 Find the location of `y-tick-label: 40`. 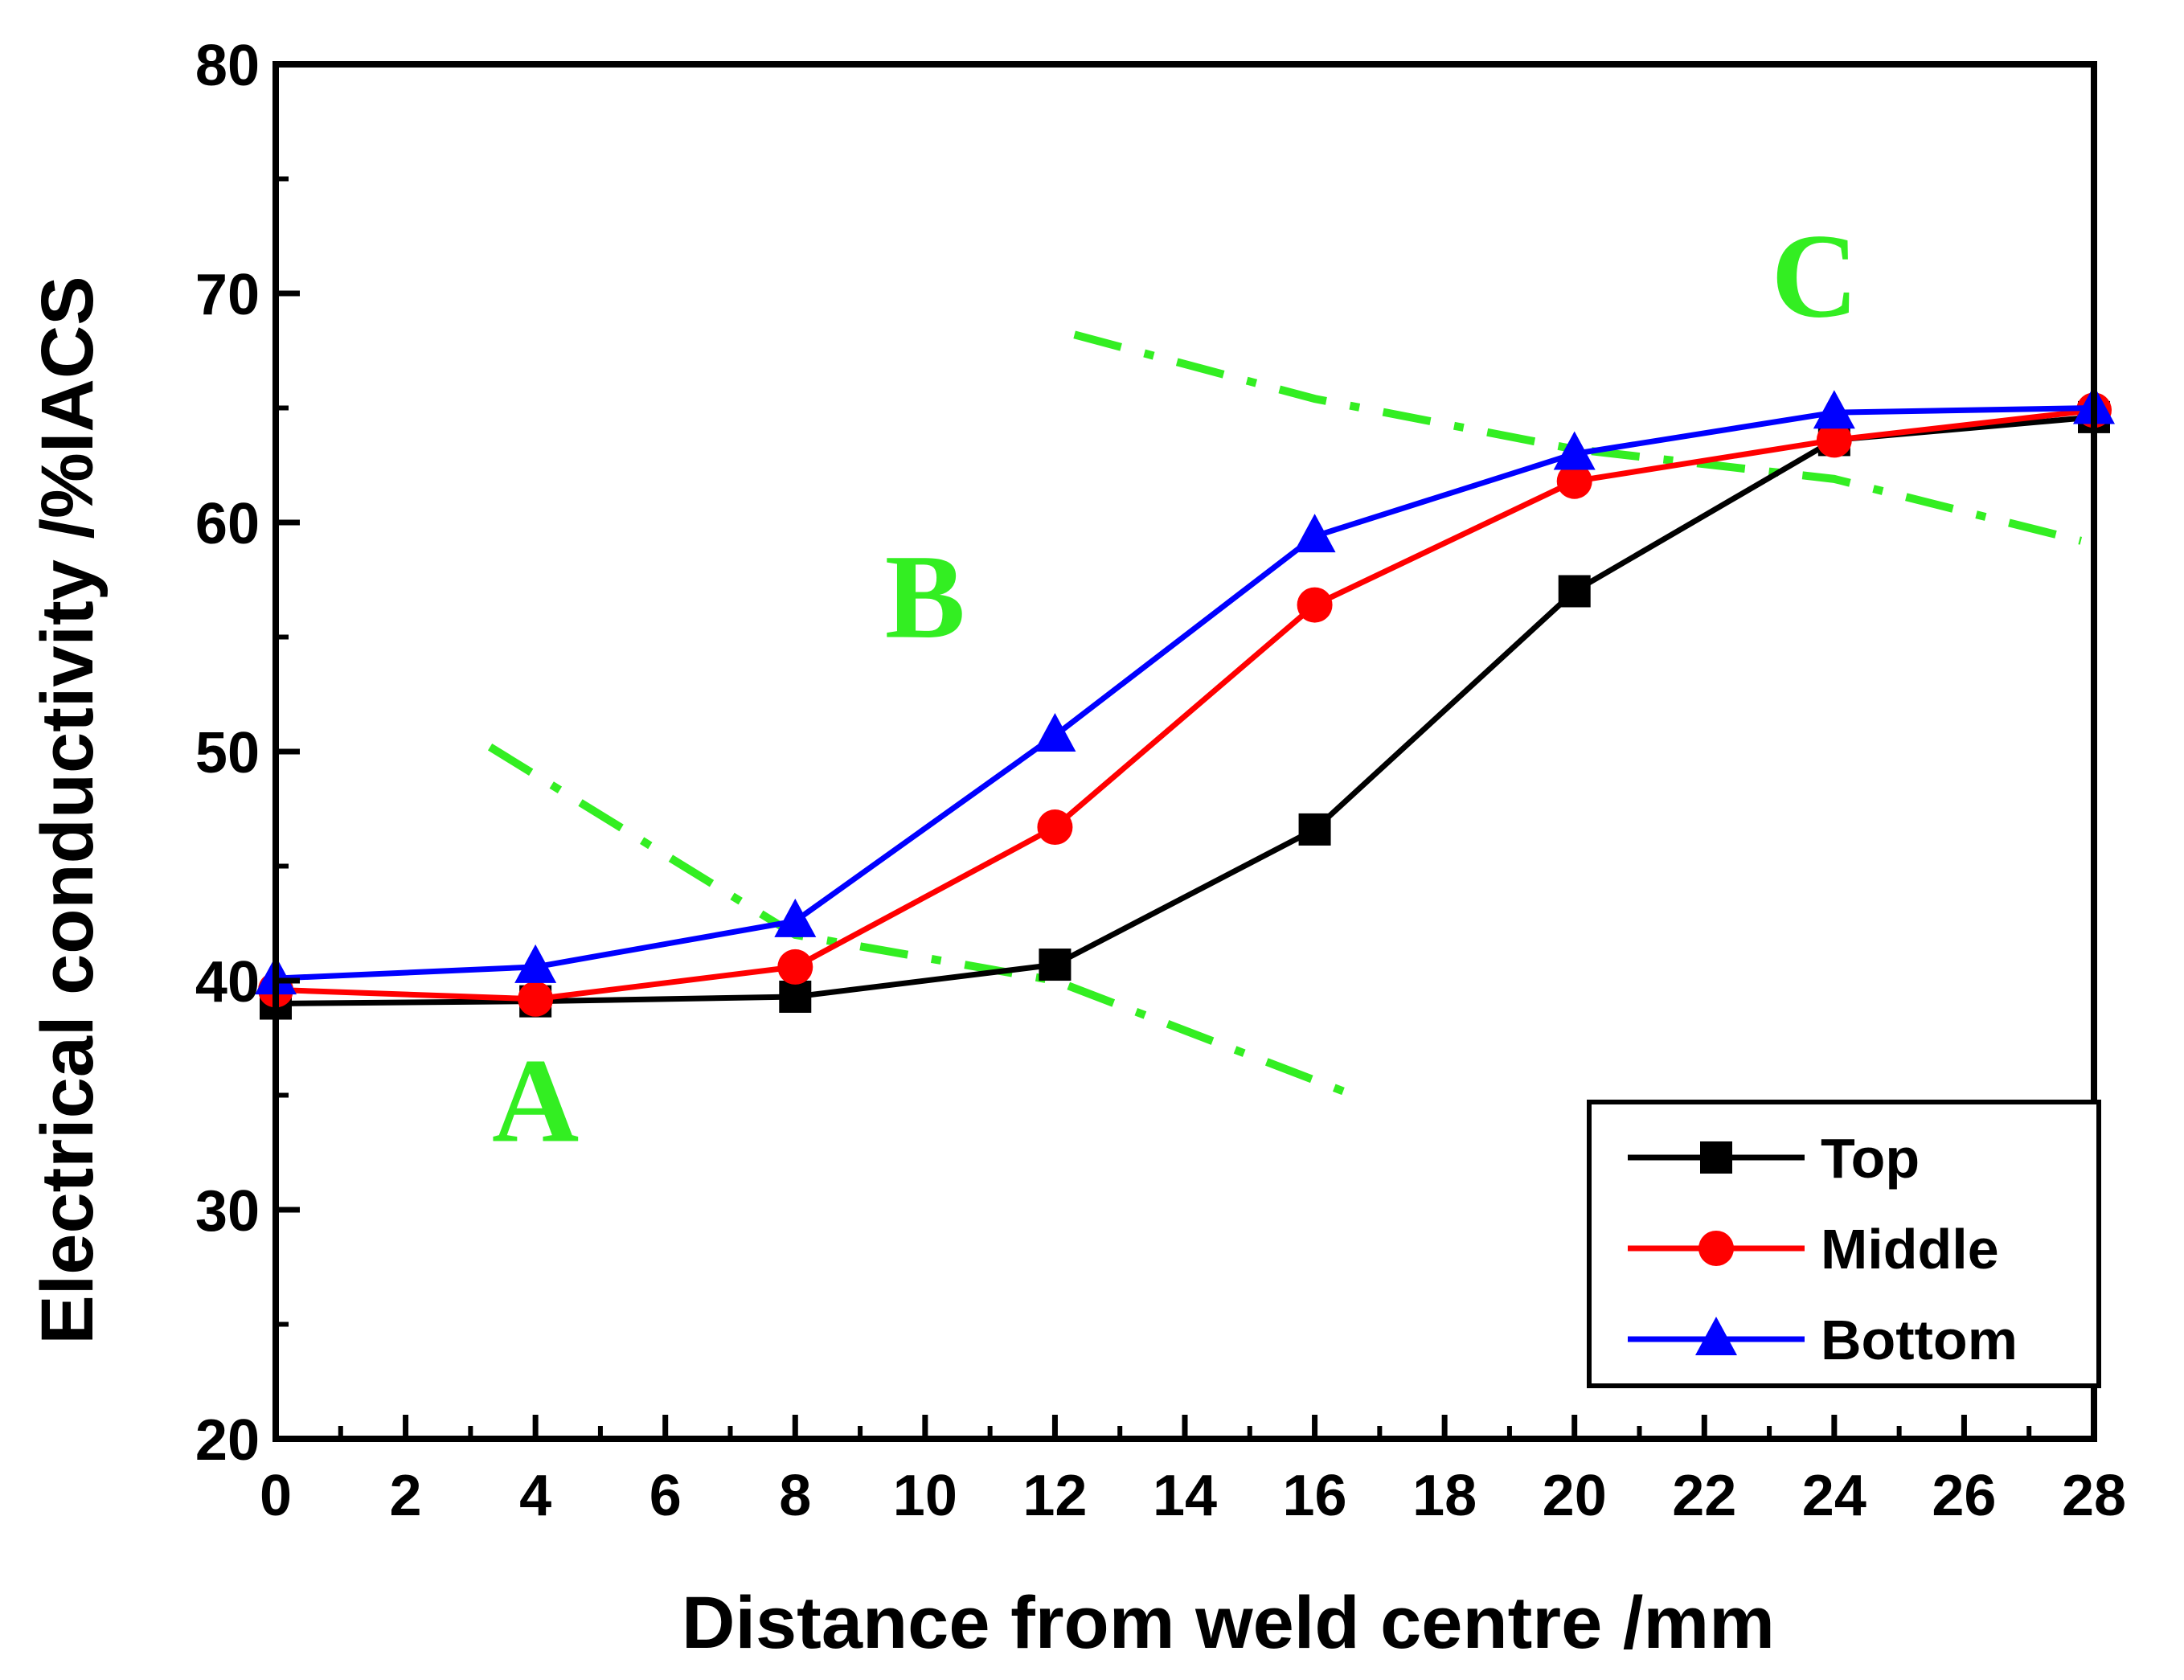

y-tick-label: 40 is located at coordinates (227, 982).